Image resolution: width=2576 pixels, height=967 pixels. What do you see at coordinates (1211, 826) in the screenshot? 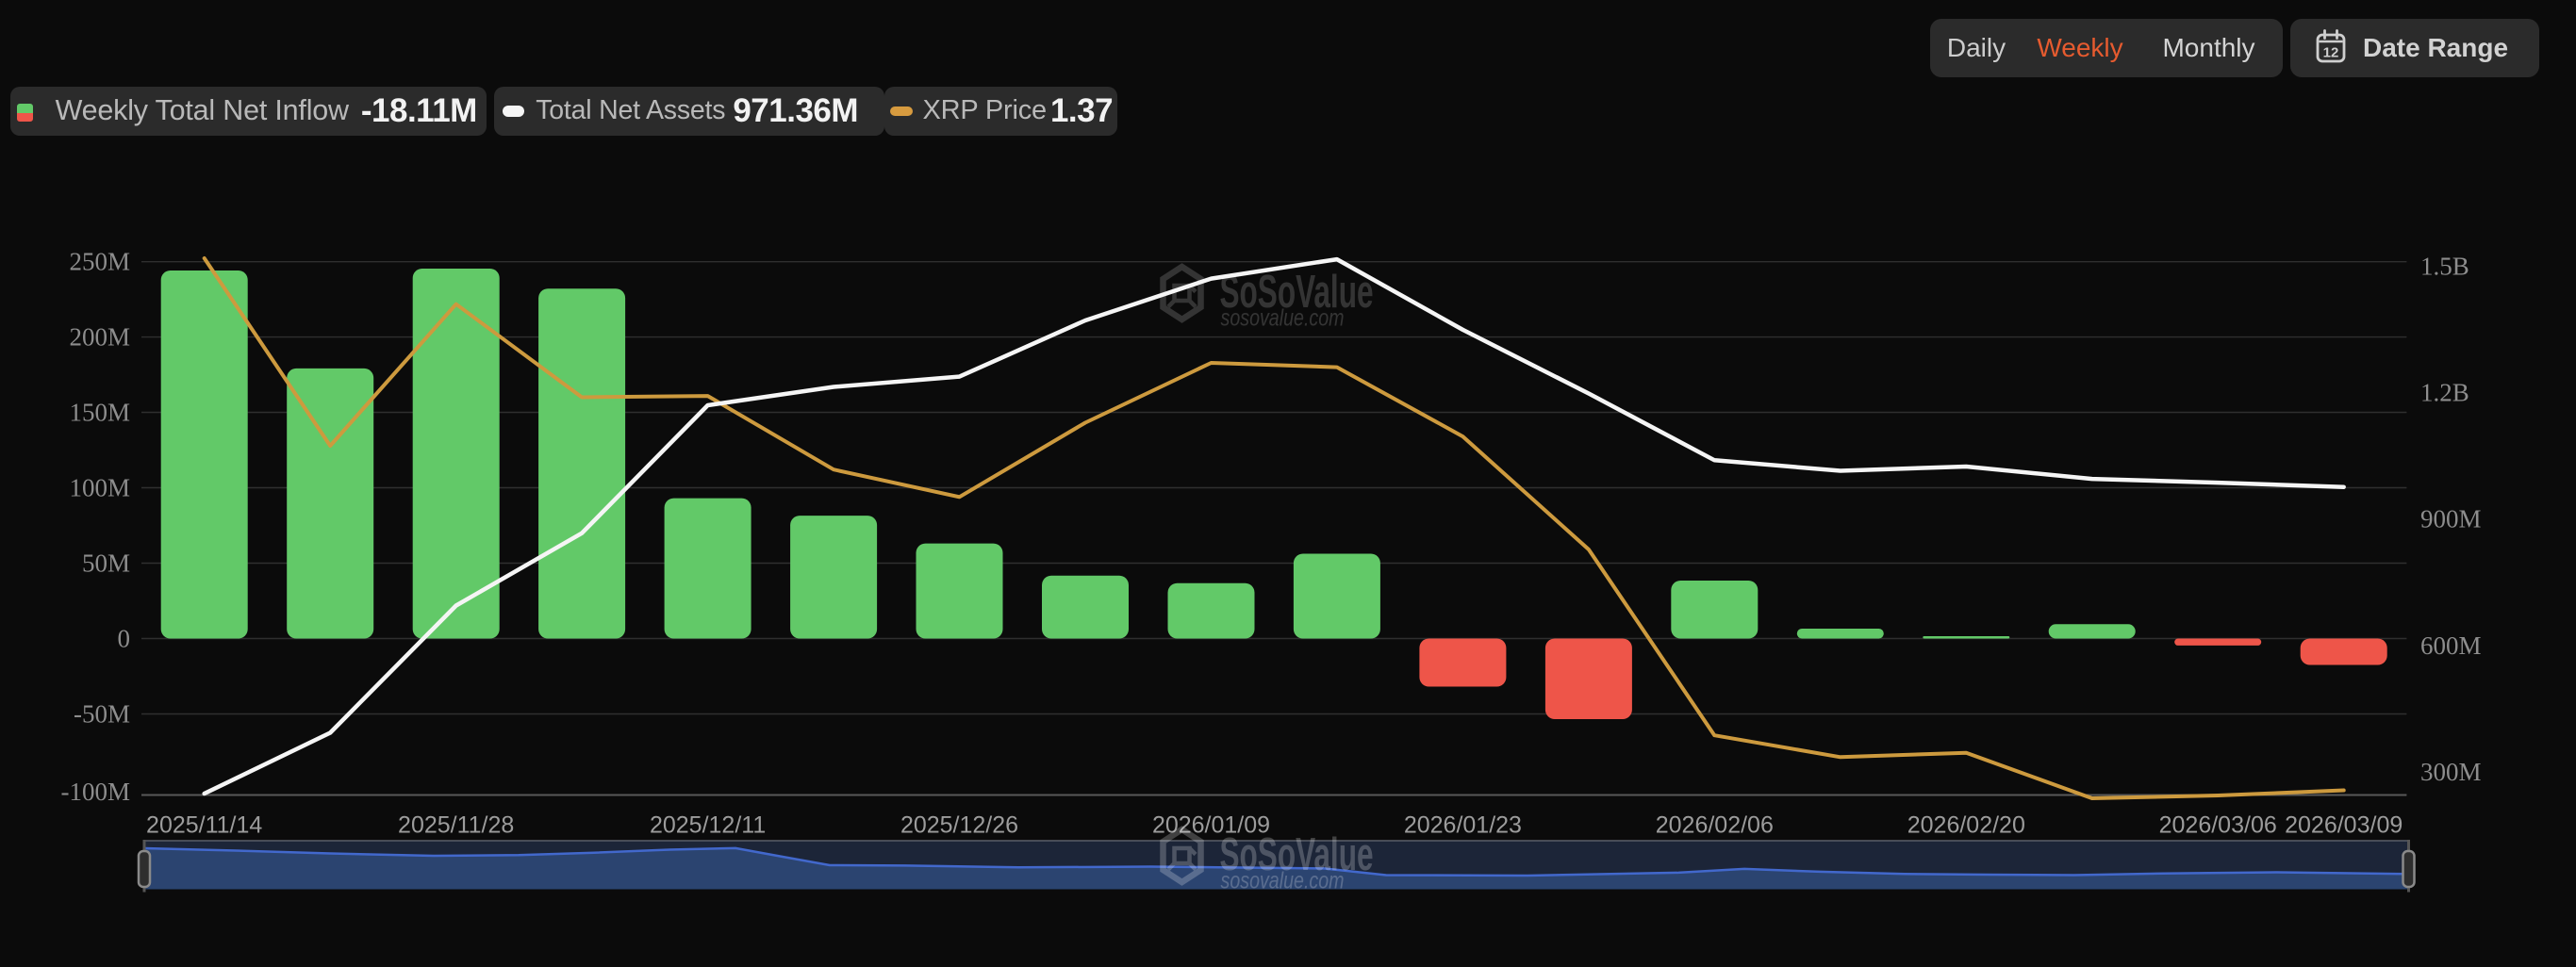
I see `svg-text: 2026/01/09` at bounding box center [1211, 826].